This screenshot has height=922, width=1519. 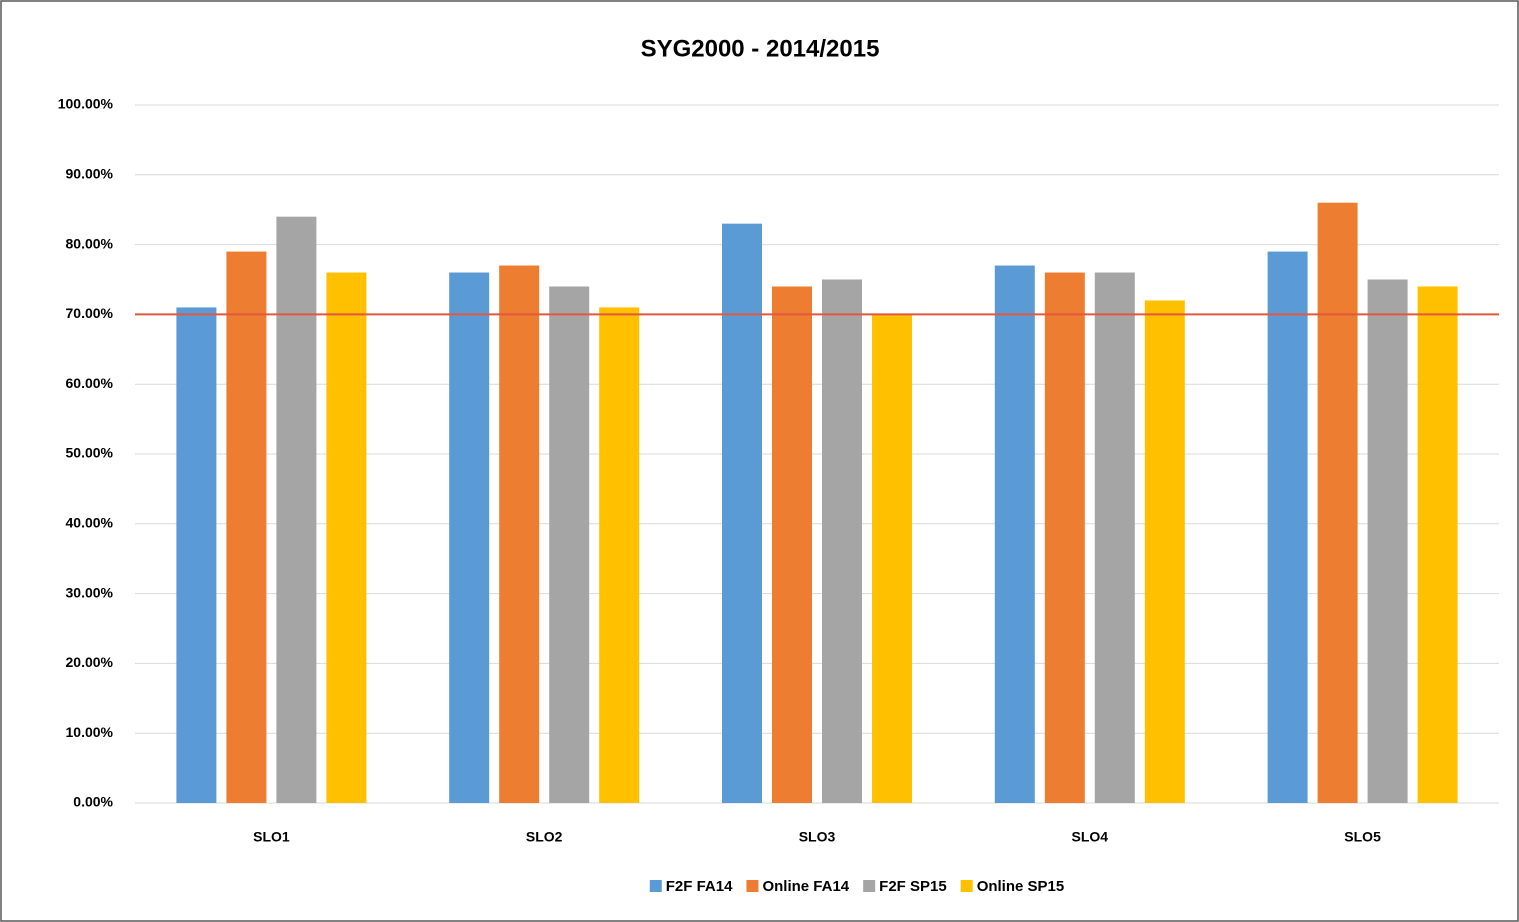 I want to click on y-tick-label: 60.00%, so click(x=90, y=383).